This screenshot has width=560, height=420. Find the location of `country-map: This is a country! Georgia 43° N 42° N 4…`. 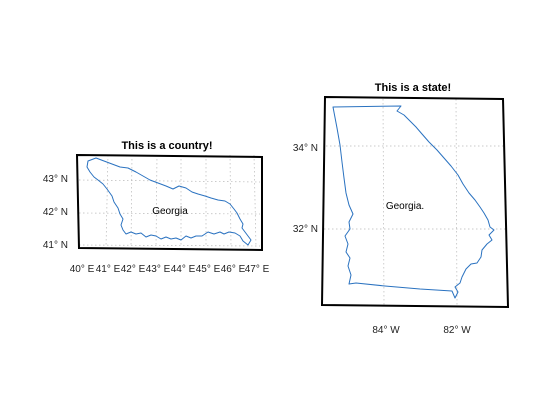

country-map: This is a country! Georgia 43° N 42° N 4… is located at coordinates (156, 207).